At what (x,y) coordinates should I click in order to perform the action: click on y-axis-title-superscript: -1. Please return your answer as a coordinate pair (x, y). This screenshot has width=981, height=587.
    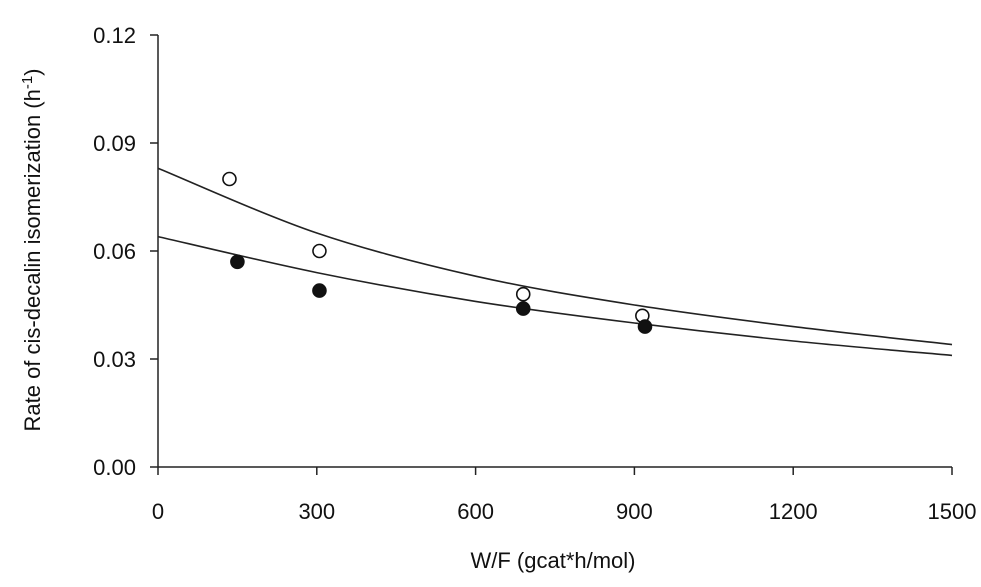
    Looking at the image, I should click on (27, 82).